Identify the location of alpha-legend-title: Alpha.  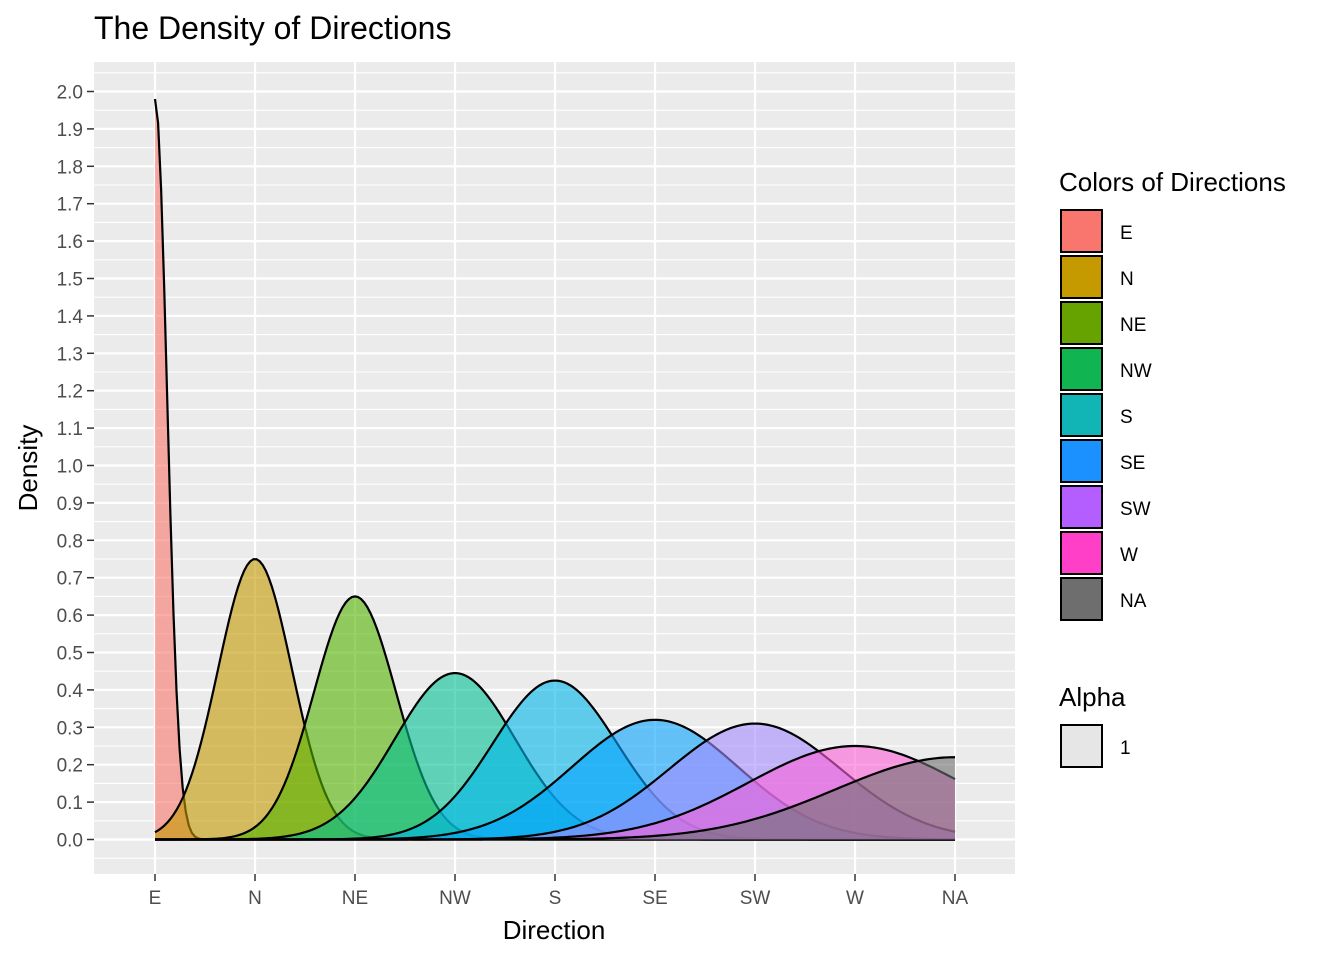
(1092, 697).